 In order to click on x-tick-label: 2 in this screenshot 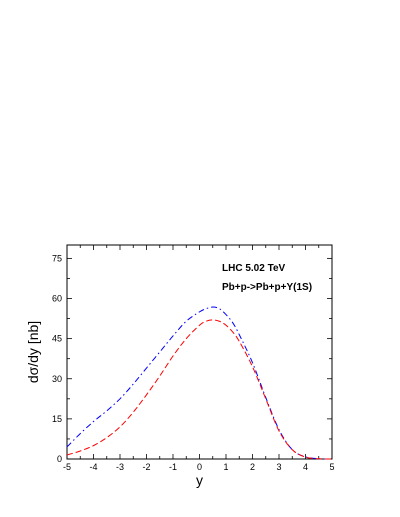, I will do `click(252, 467)`.